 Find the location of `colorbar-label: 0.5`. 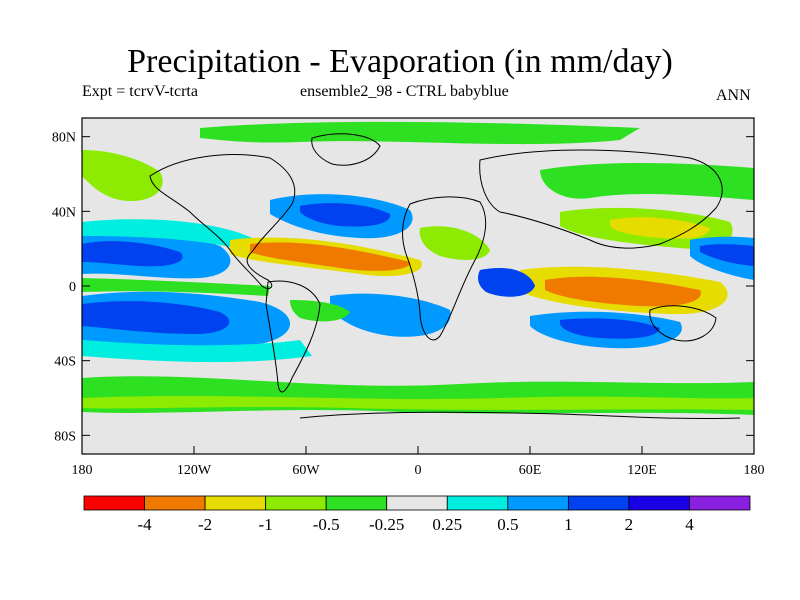

colorbar-label: 0.5 is located at coordinates (507, 524).